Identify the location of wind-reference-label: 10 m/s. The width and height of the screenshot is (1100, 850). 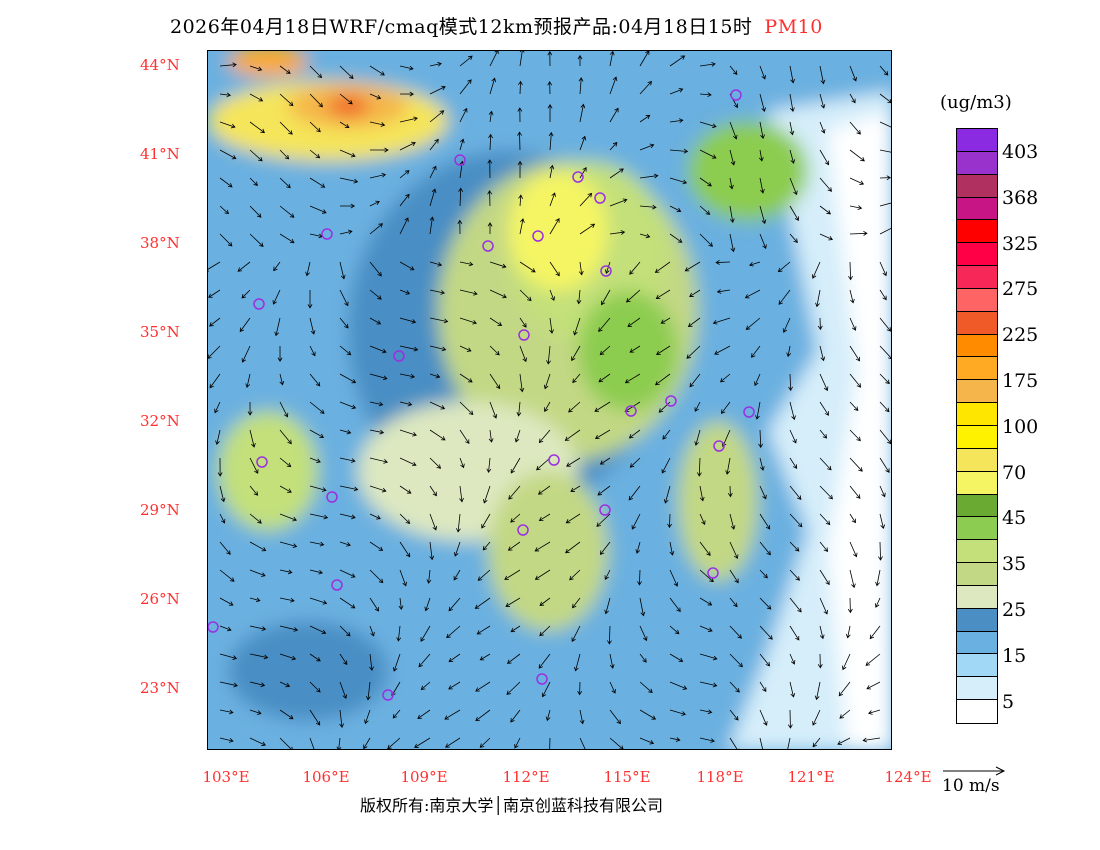
(971, 786).